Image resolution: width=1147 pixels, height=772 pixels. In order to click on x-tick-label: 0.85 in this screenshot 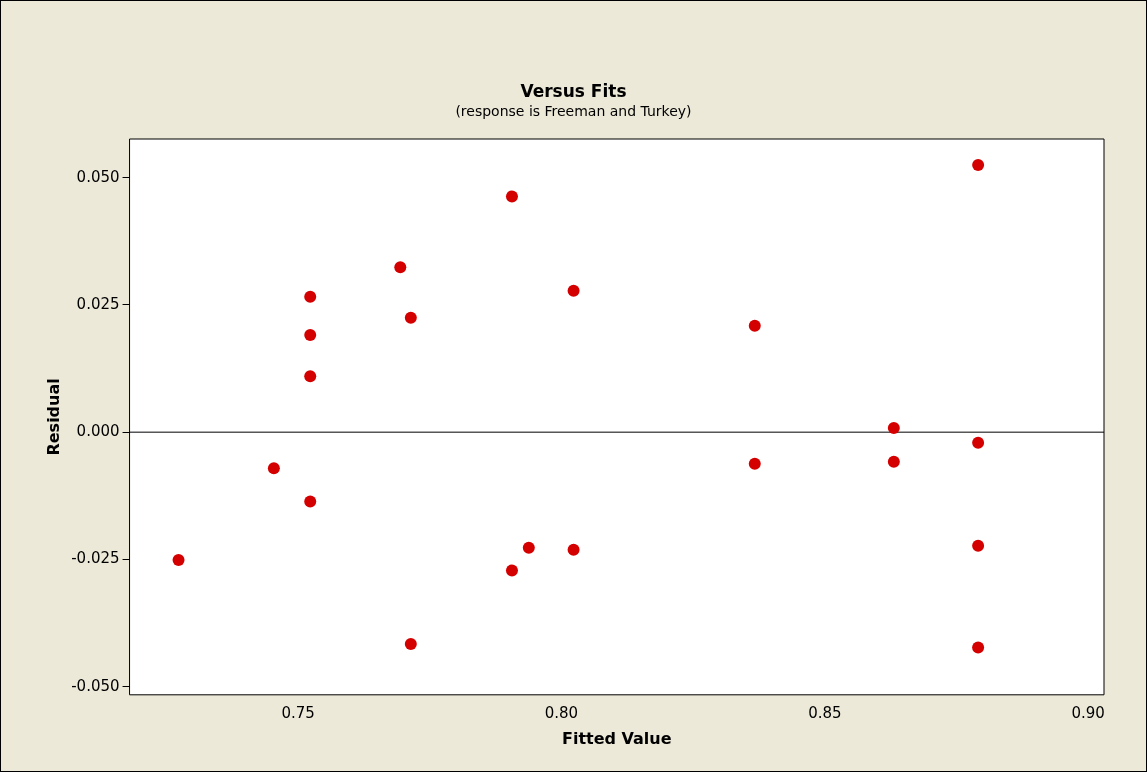, I will do `click(825, 712)`.